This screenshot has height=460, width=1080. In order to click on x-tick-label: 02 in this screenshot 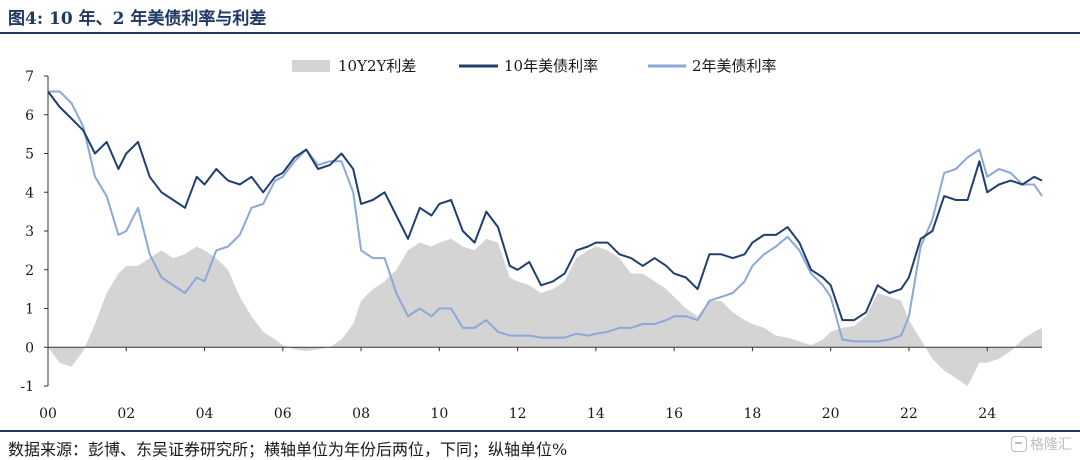, I will do `click(126, 414)`.